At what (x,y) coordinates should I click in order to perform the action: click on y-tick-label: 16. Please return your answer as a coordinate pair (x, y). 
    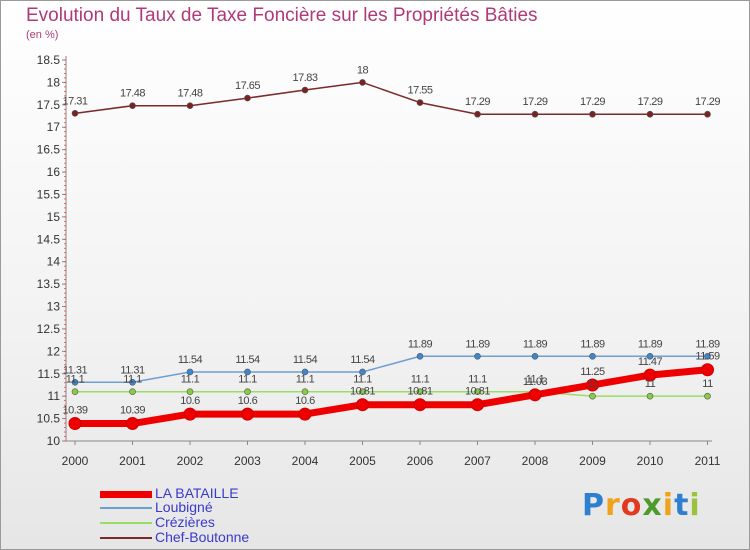
    Looking at the image, I should click on (54, 172).